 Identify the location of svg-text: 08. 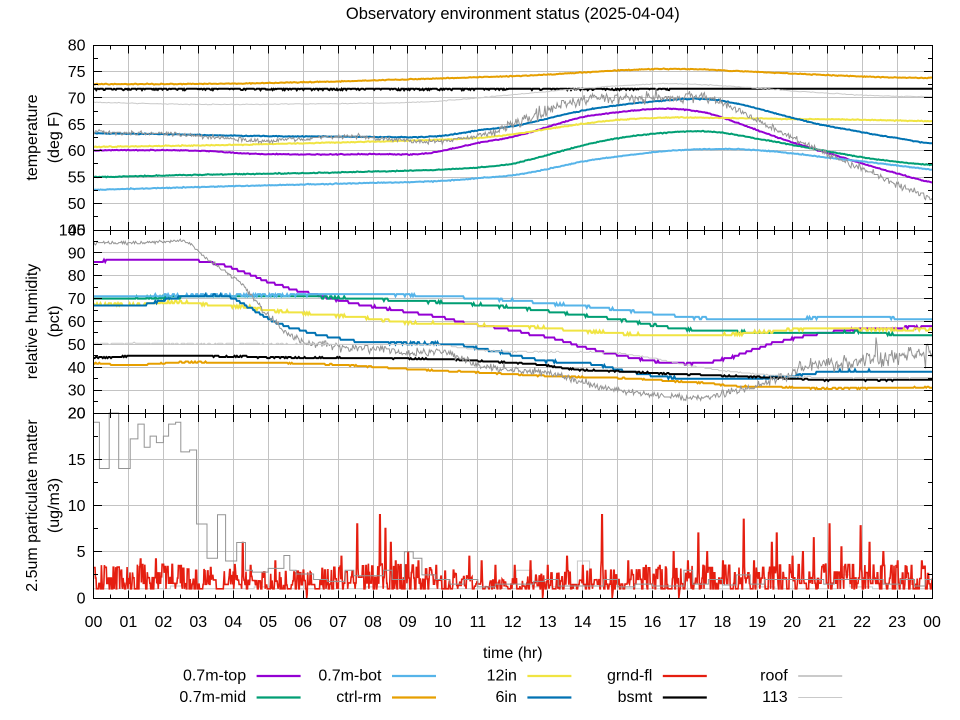
(373, 622).